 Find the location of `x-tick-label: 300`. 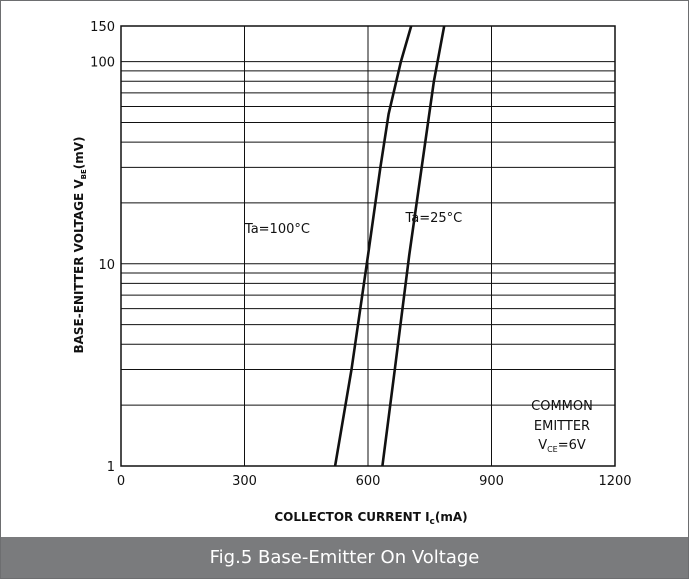

x-tick-label: 300 is located at coordinates (244, 481).